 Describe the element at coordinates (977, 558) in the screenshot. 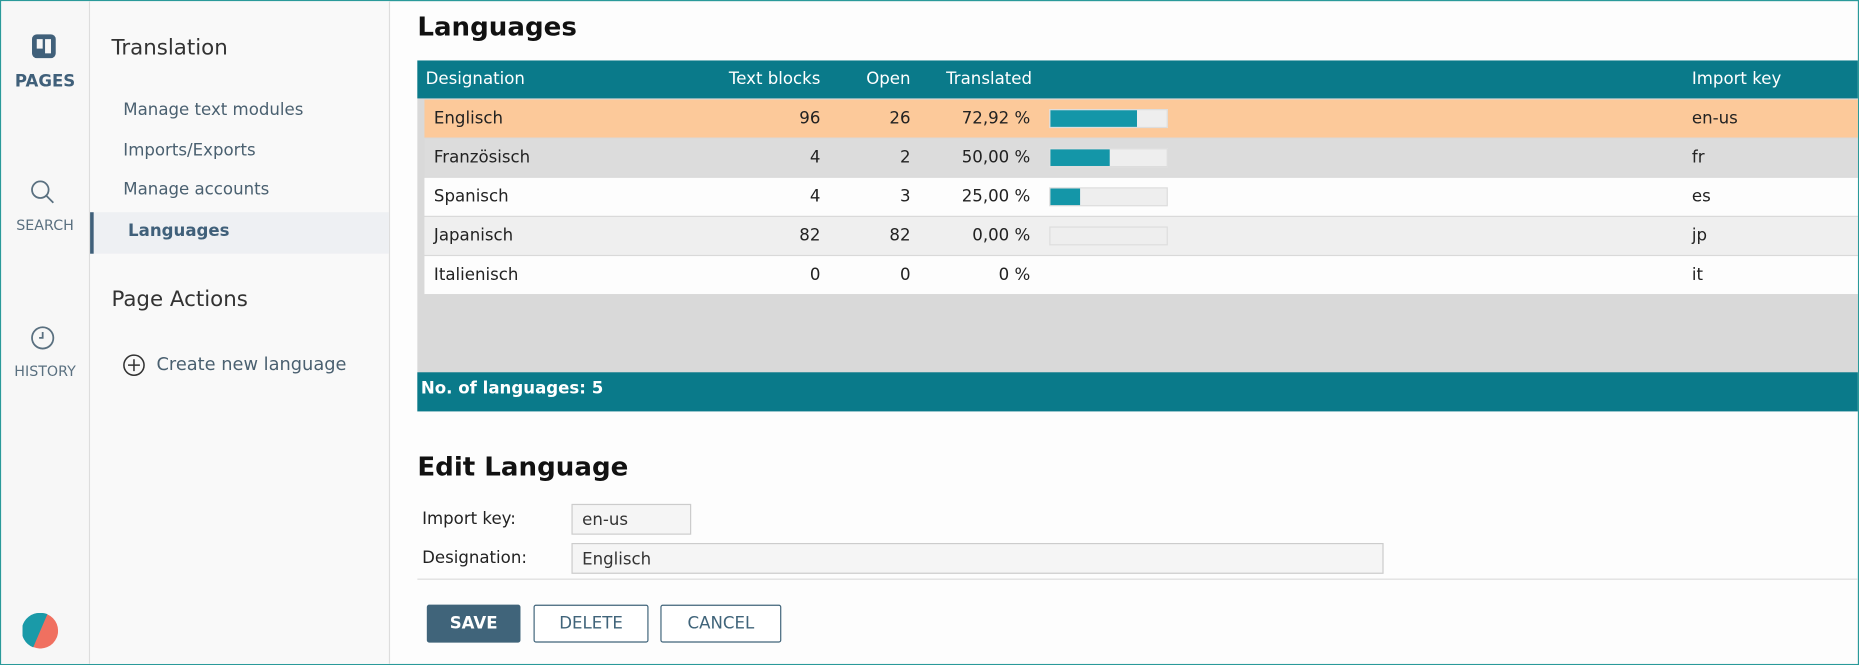

I see `text-input: Englisch` at that location.